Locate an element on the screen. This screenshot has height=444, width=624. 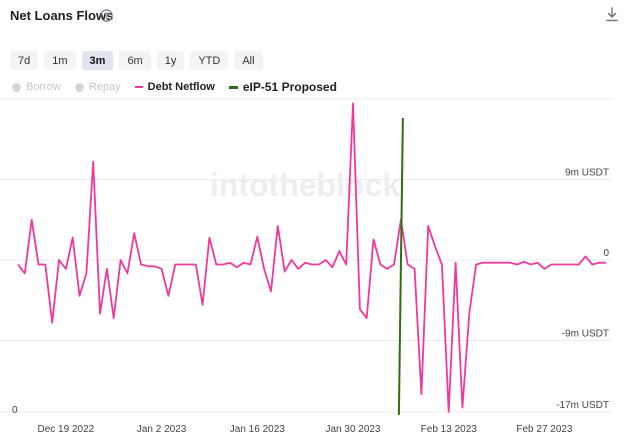
x-tick-label: Feb 27 2023 is located at coordinates (544, 429).